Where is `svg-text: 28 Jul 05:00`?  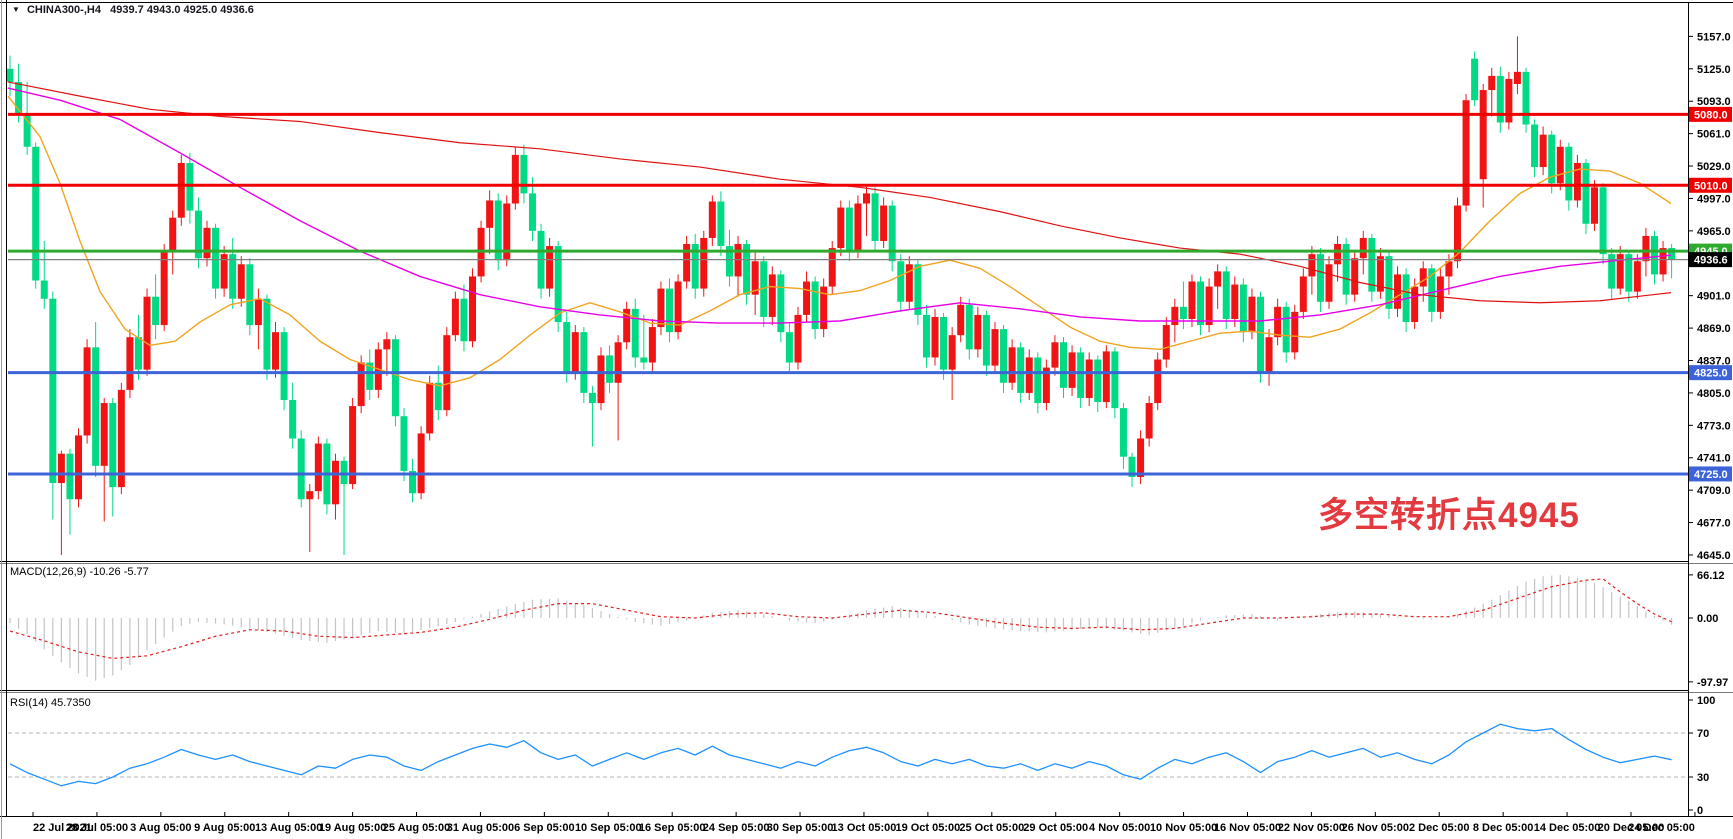 svg-text: 28 Jul 05:00 is located at coordinates (97, 828).